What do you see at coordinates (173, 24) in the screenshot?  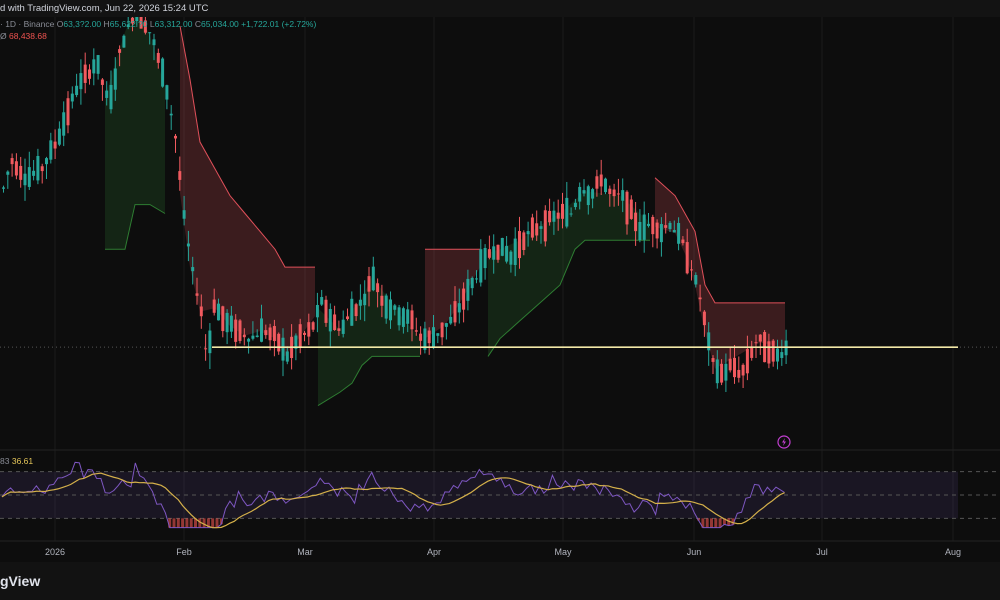 I see `legend-low-value: 63,312.00` at bounding box center [173, 24].